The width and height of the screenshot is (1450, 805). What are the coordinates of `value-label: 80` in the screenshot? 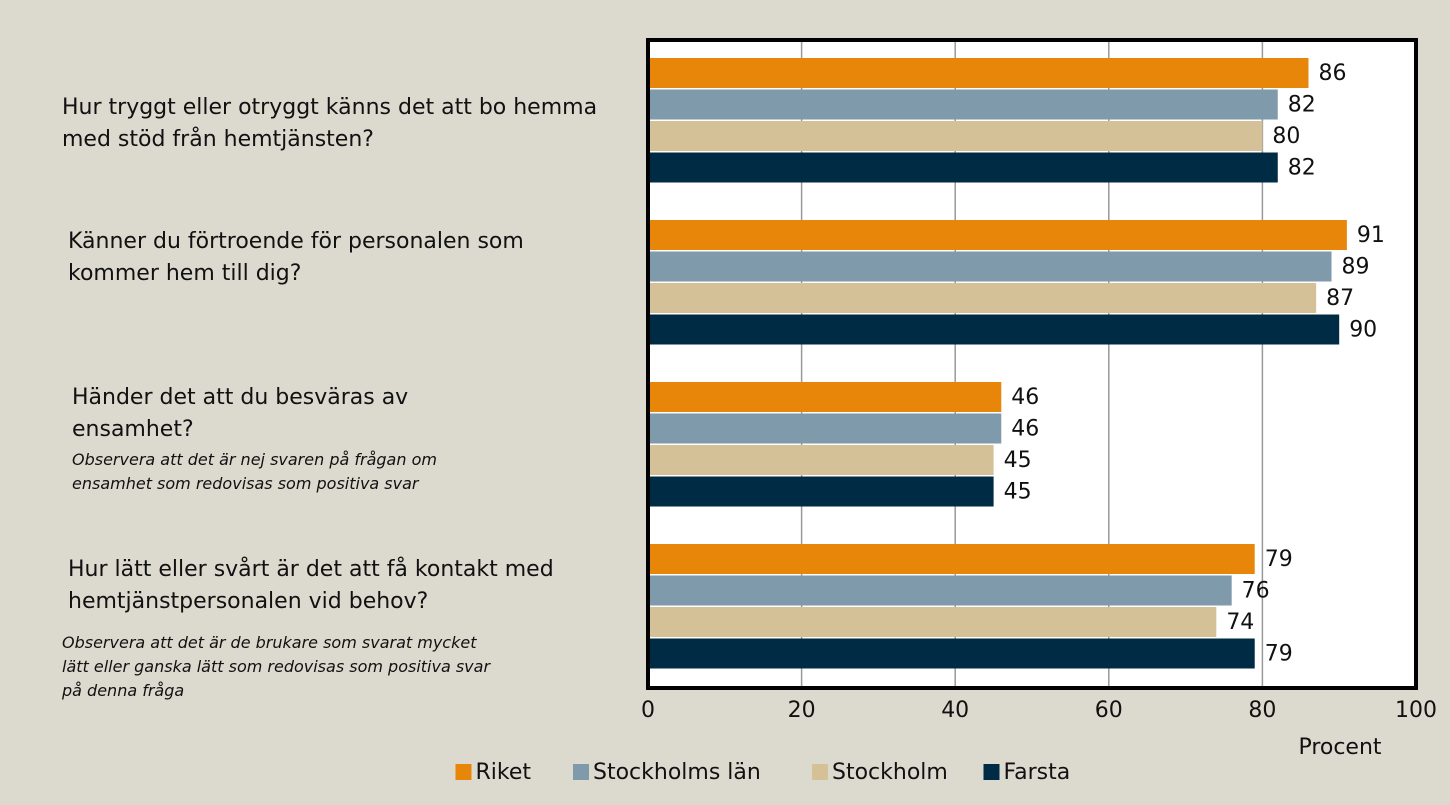 It's located at (1286, 136).